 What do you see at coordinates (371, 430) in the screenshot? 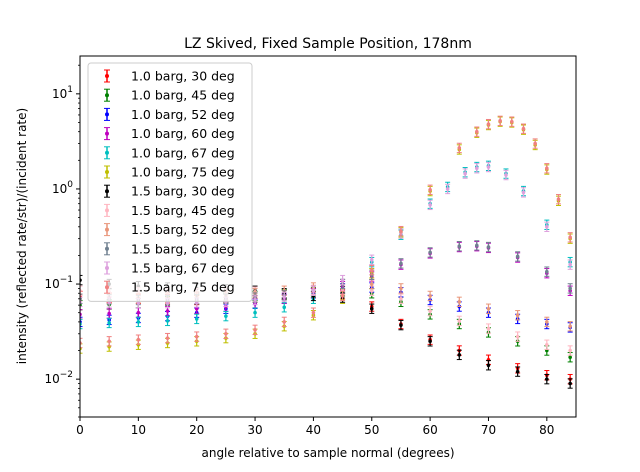
I see `x-tick-label: 50` at bounding box center [371, 430].